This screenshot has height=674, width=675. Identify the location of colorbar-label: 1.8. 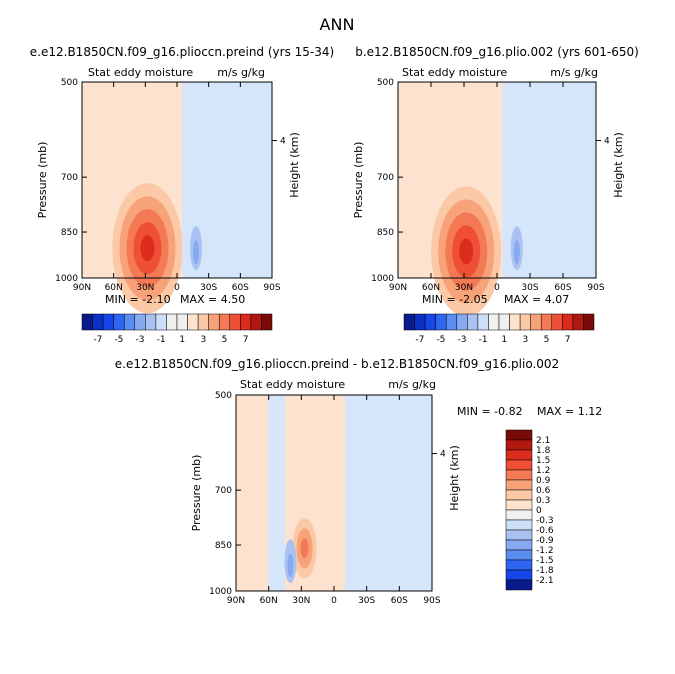
(543, 451).